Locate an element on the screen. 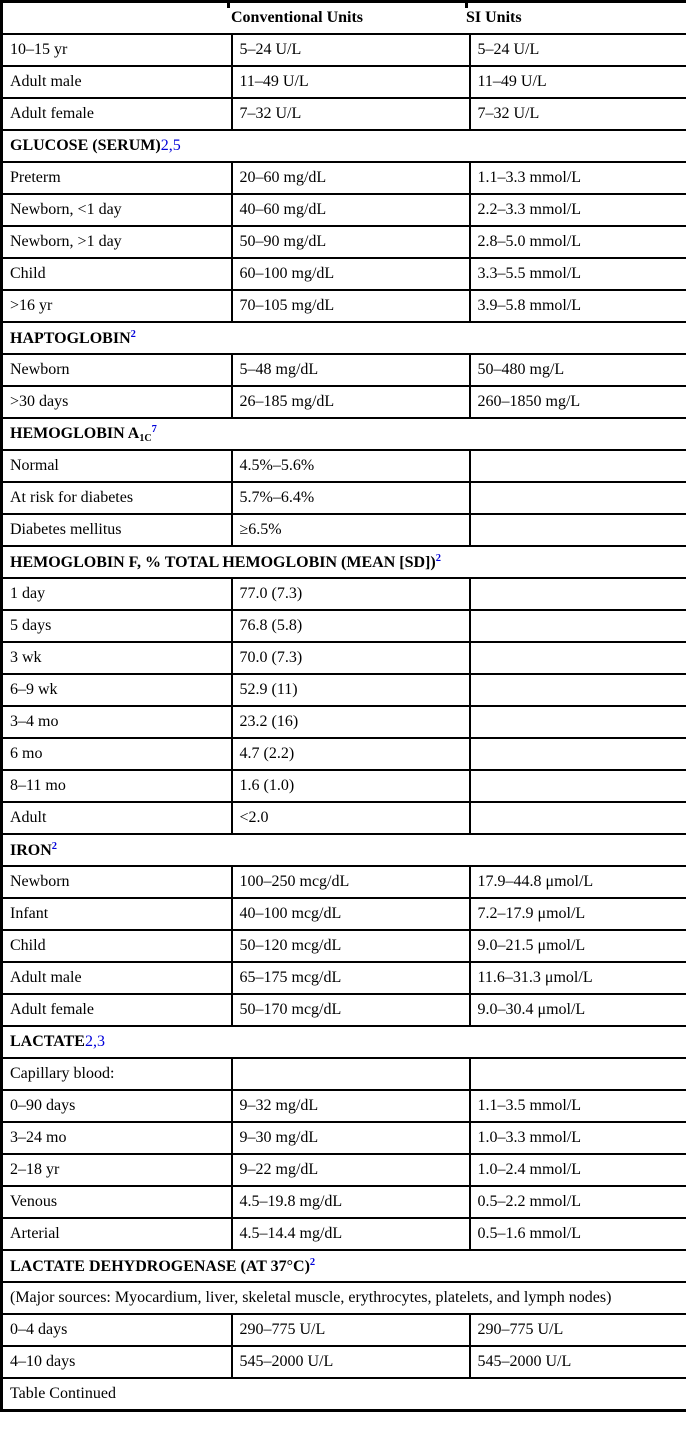  column-header-conventional-units: Conventional Units is located at coordinates (297, 17).